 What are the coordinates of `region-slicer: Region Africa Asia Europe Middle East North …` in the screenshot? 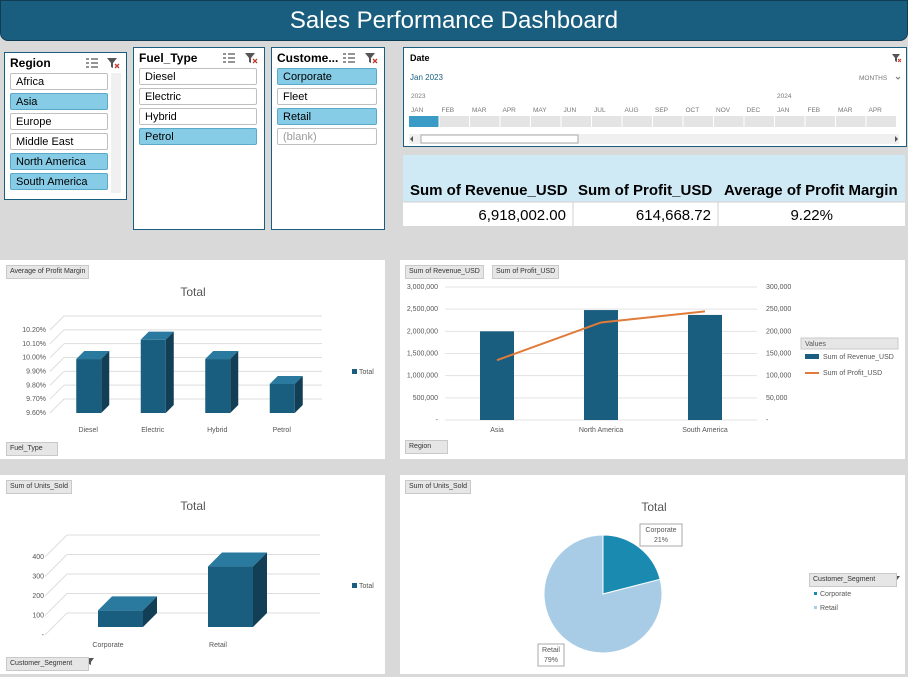 It's located at (65, 126).